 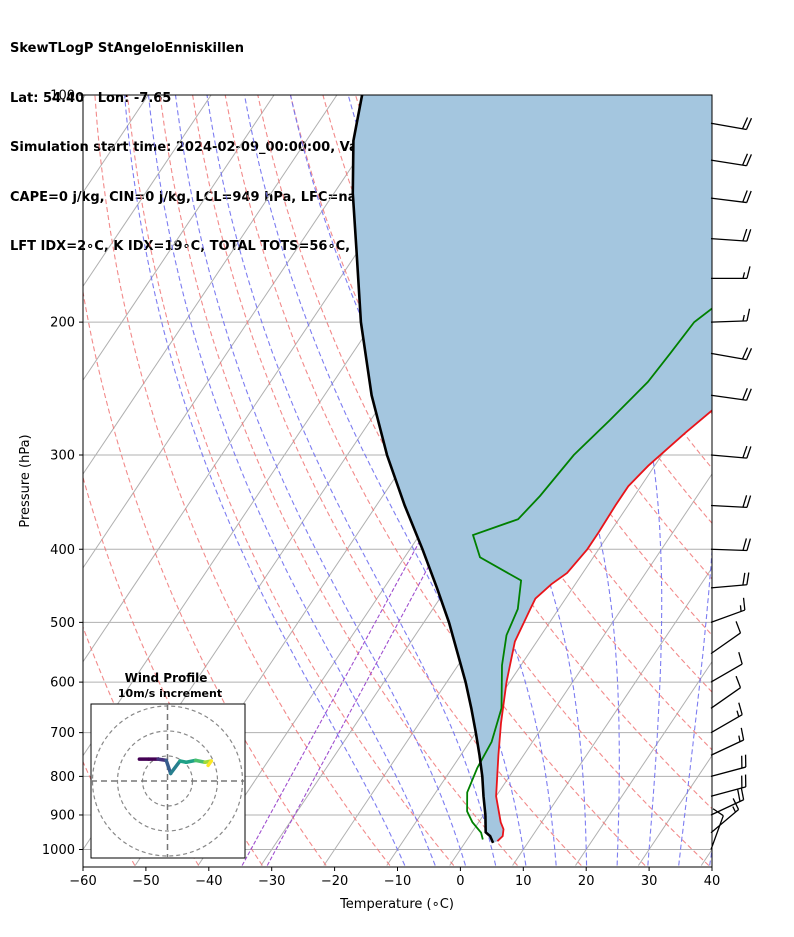 What do you see at coordinates (25, 480) in the screenshot?
I see `y-axis-label: Pressure (hPa)` at bounding box center [25, 480].